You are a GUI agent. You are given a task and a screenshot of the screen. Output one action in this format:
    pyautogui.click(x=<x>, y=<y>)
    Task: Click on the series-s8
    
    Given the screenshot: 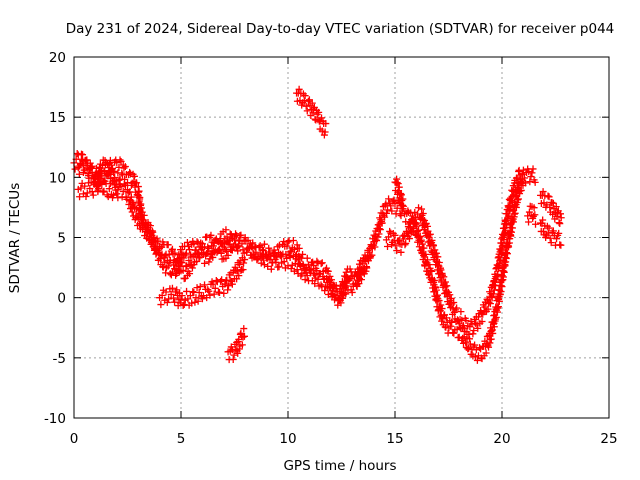 What is the action you would take?
    pyautogui.click(x=454, y=252)
    